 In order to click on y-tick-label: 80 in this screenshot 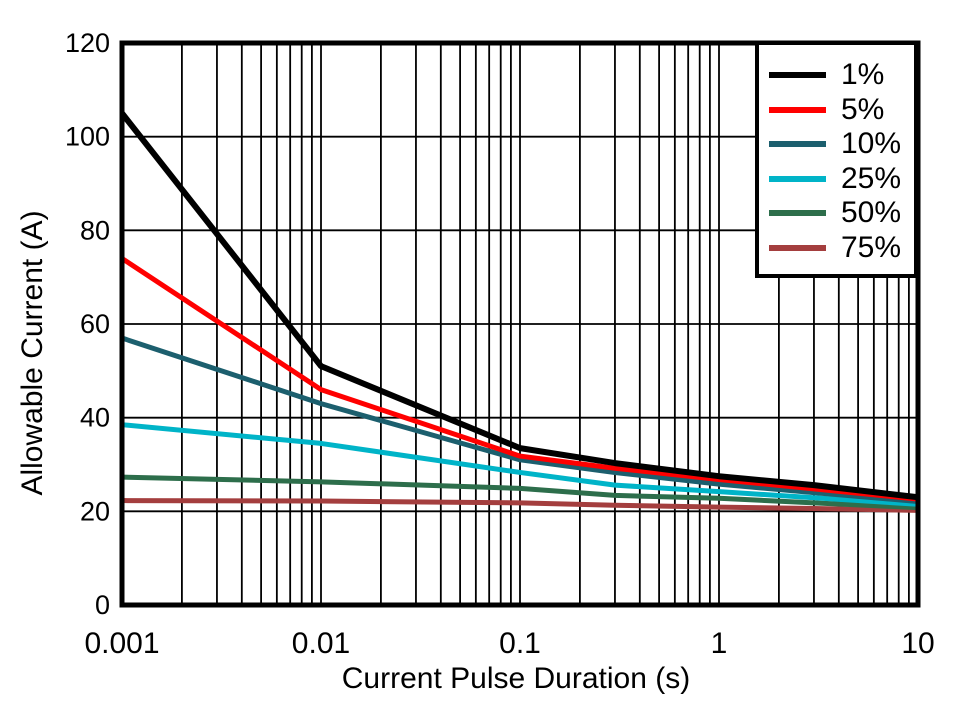, I will do `click(95, 230)`.